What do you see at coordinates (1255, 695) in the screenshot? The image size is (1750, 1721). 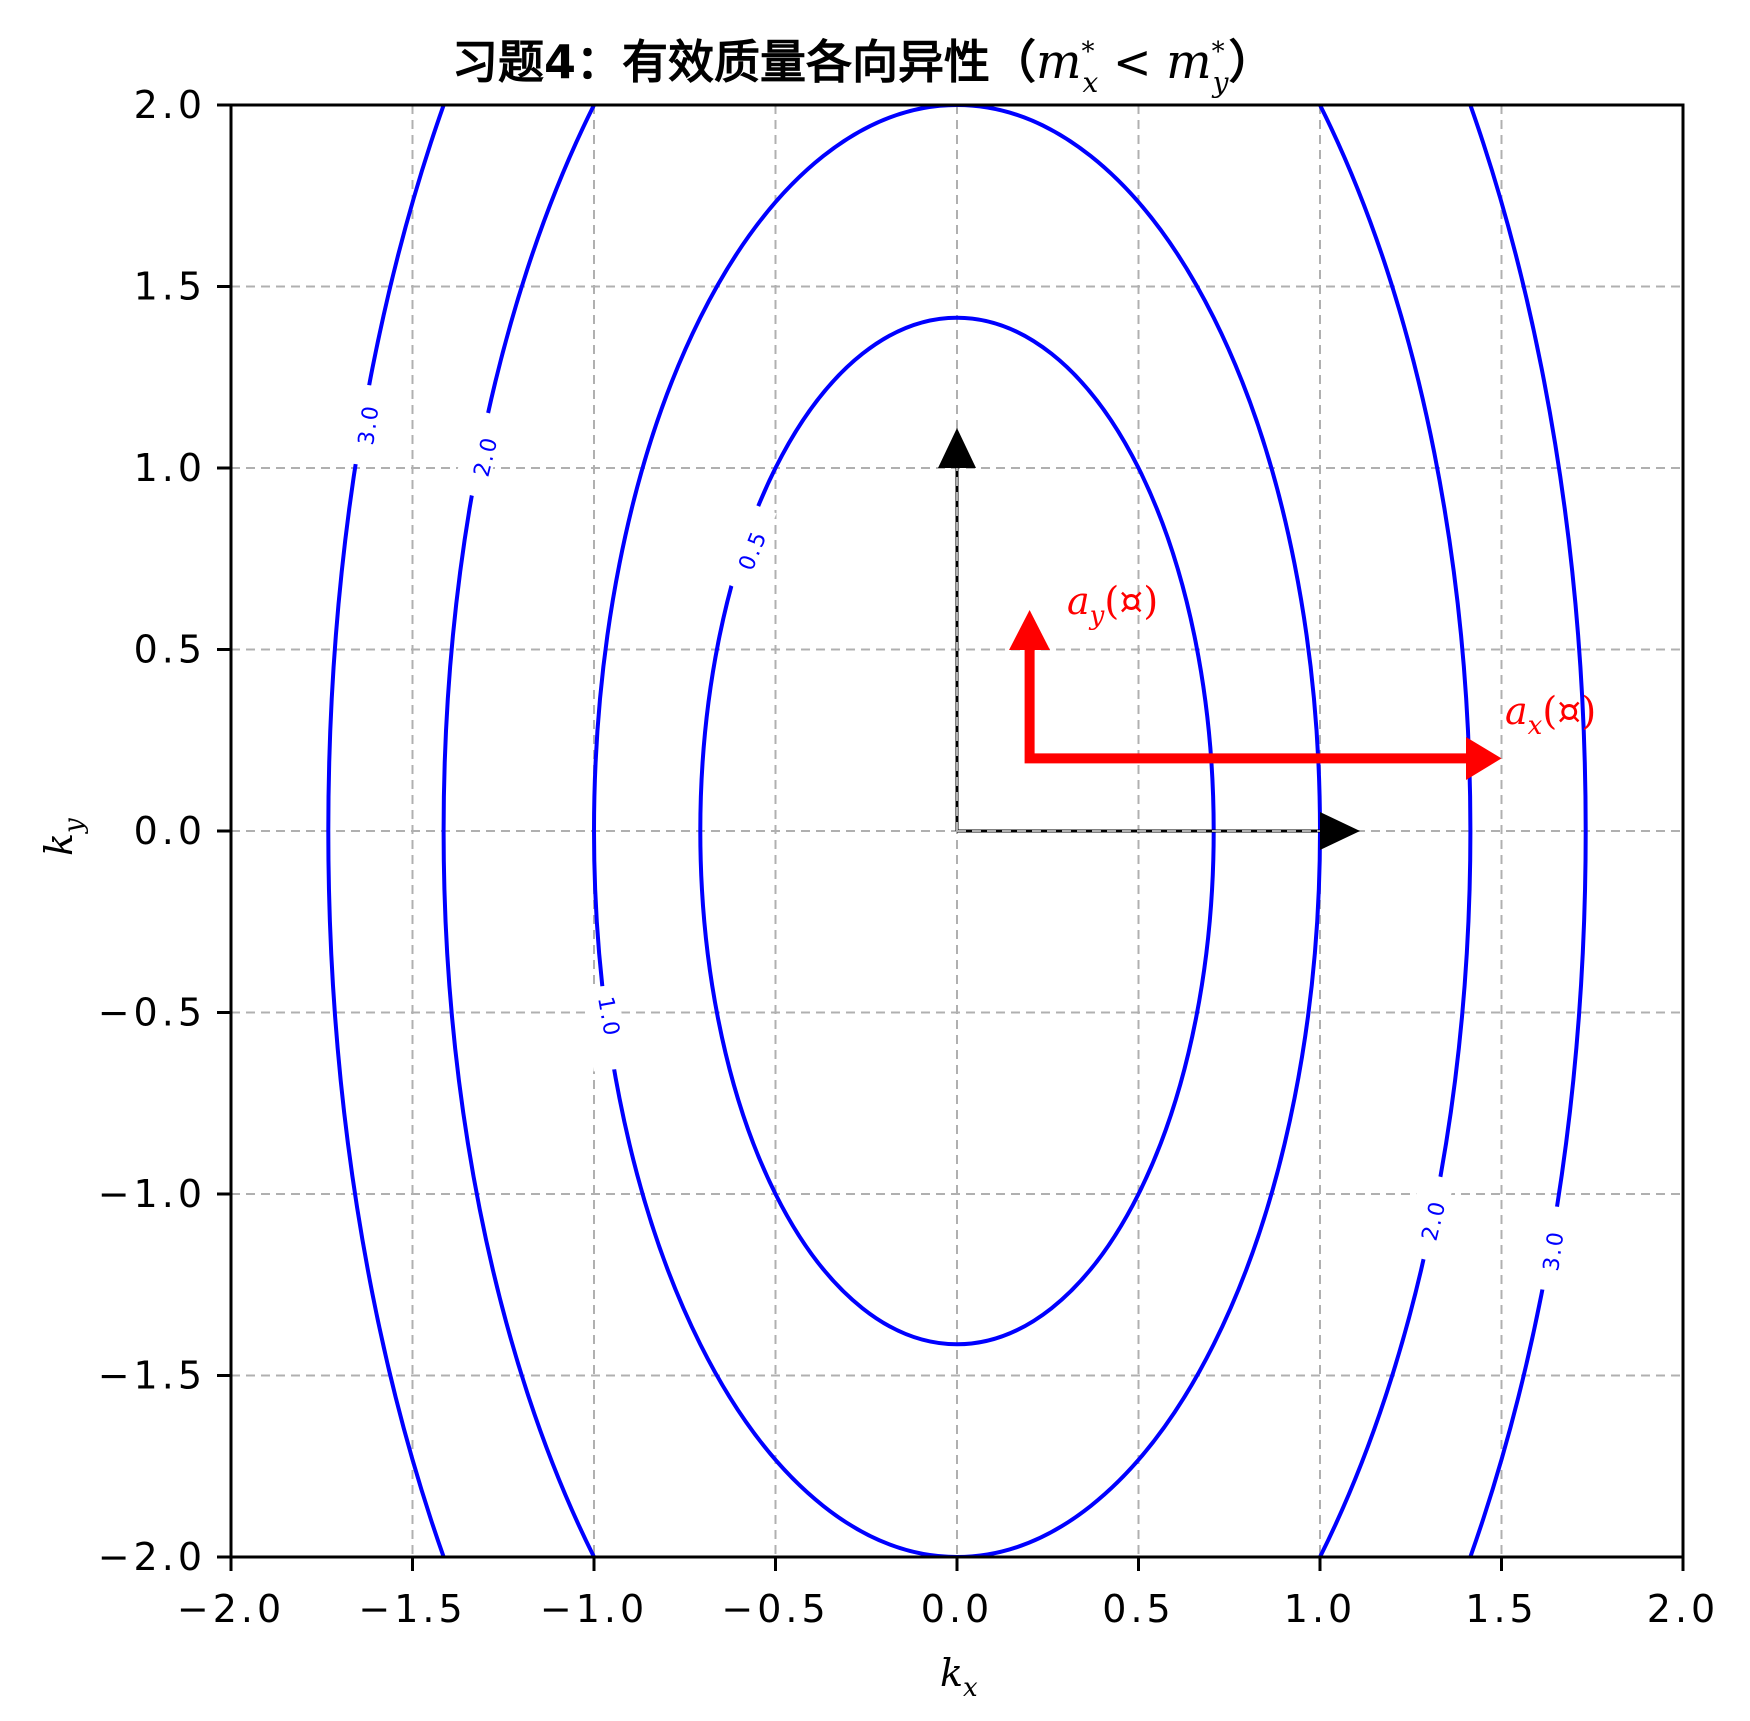 I see `red-arrows` at bounding box center [1255, 695].